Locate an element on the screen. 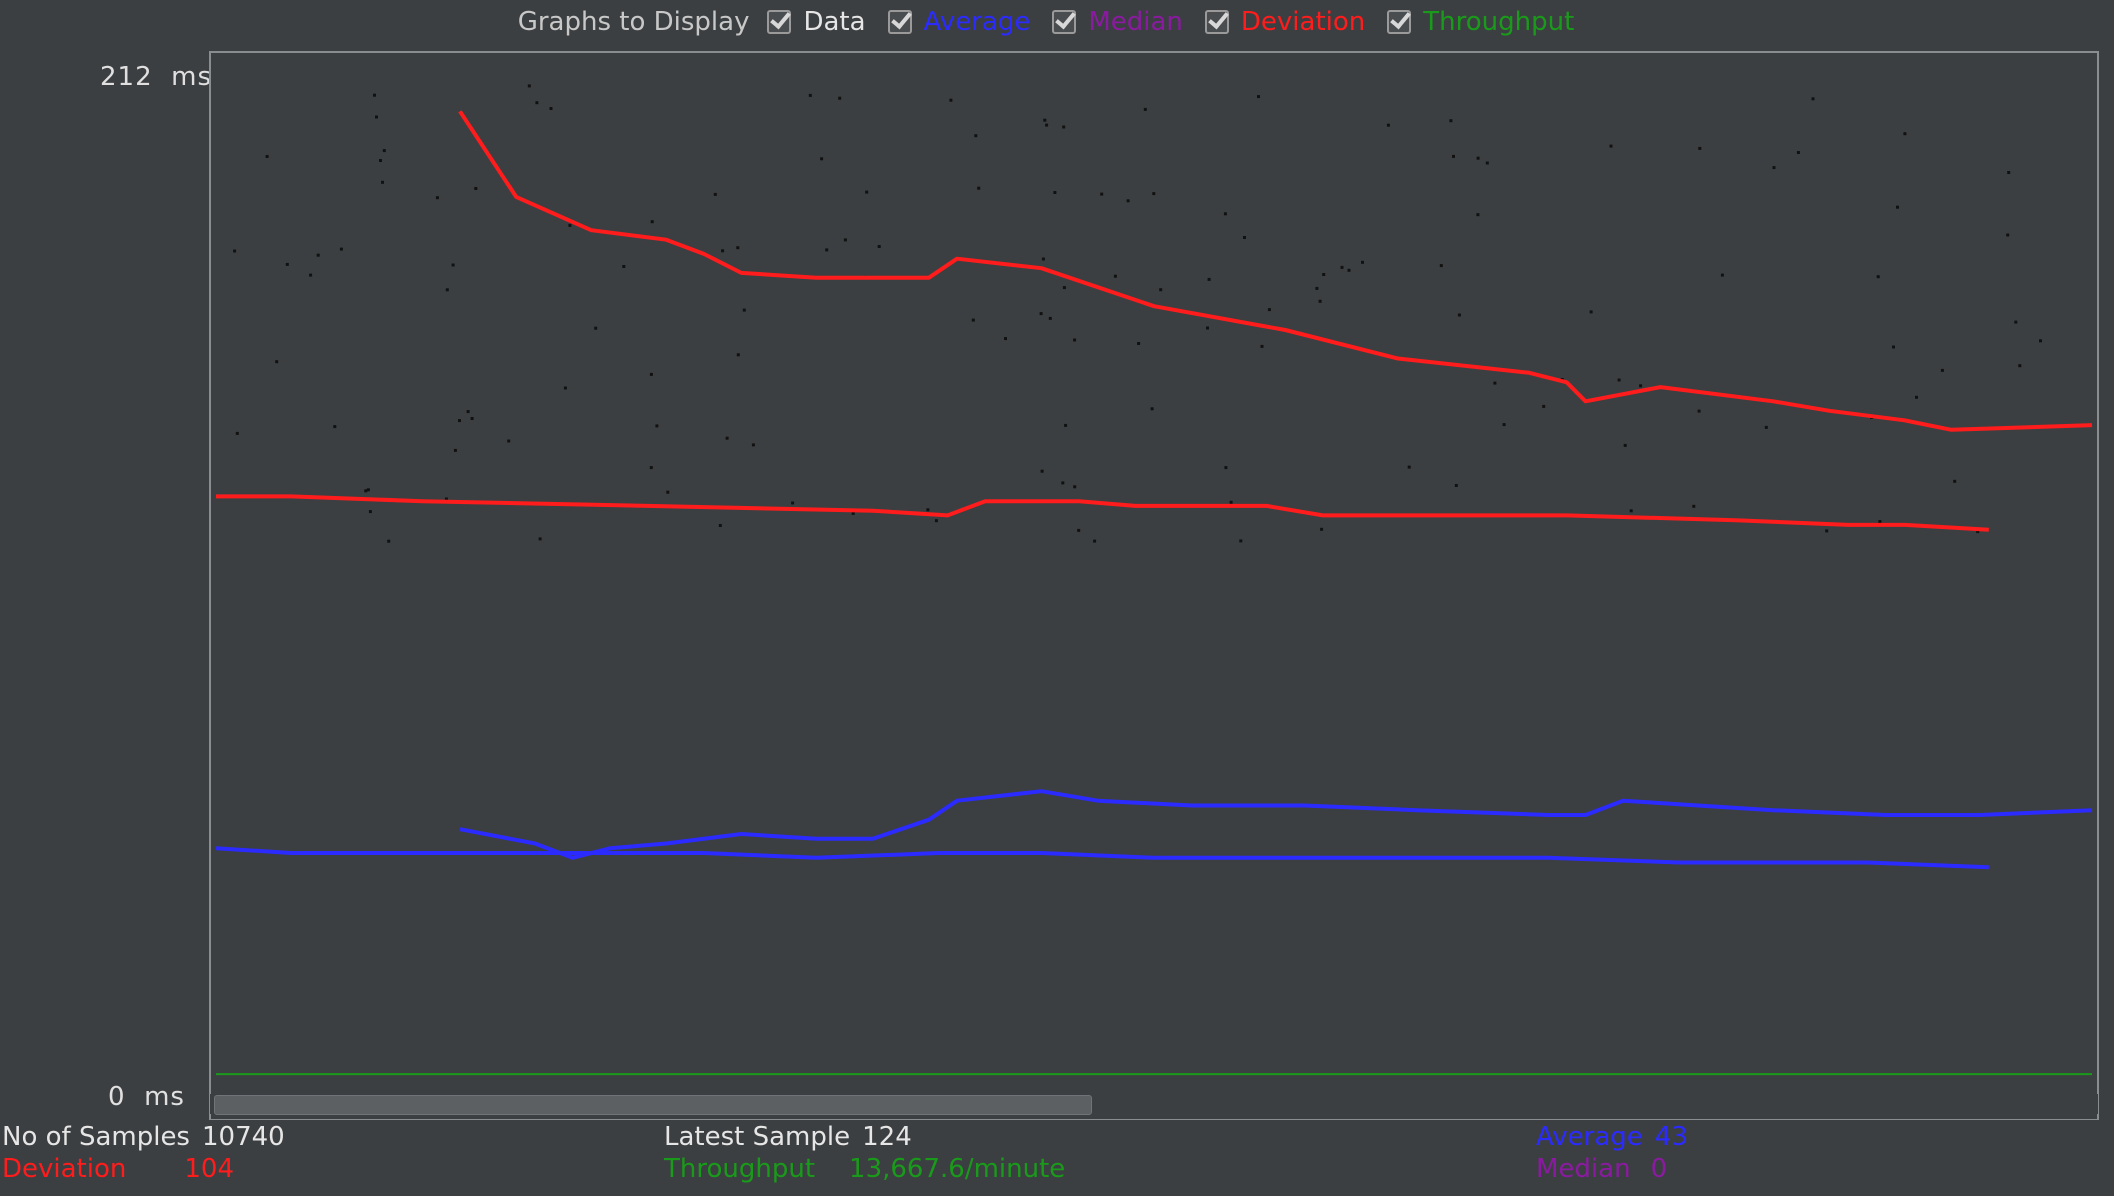 This screenshot has height=1196, width=2114. toggle-throughput-label: Throughput is located at coordinates (1499, 22).